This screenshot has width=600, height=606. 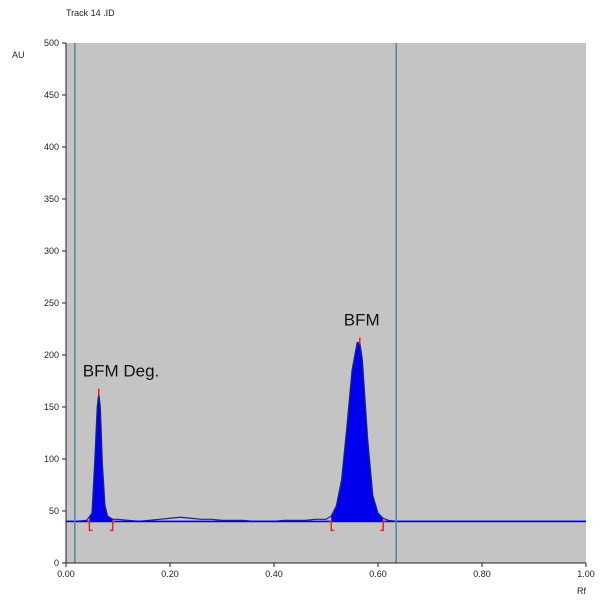 I want to click on x-tick-label-0: 0.00, so click(x=66, y=574).